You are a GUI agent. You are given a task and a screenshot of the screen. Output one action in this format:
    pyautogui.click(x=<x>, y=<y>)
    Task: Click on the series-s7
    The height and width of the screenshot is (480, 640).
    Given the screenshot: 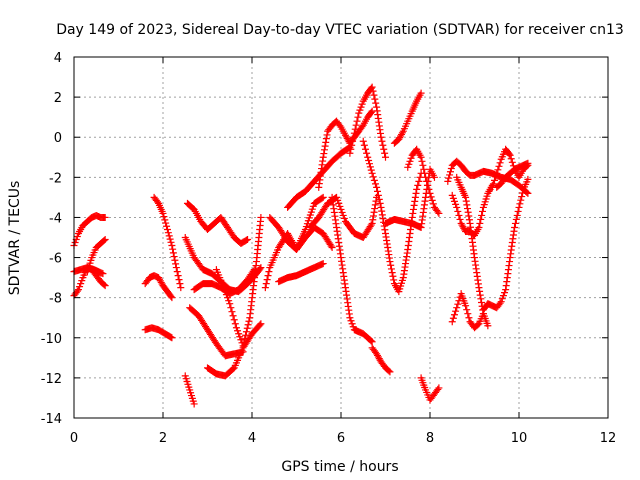 What is the action you would take?
    pyautogui.click(x=167, y=242)
    